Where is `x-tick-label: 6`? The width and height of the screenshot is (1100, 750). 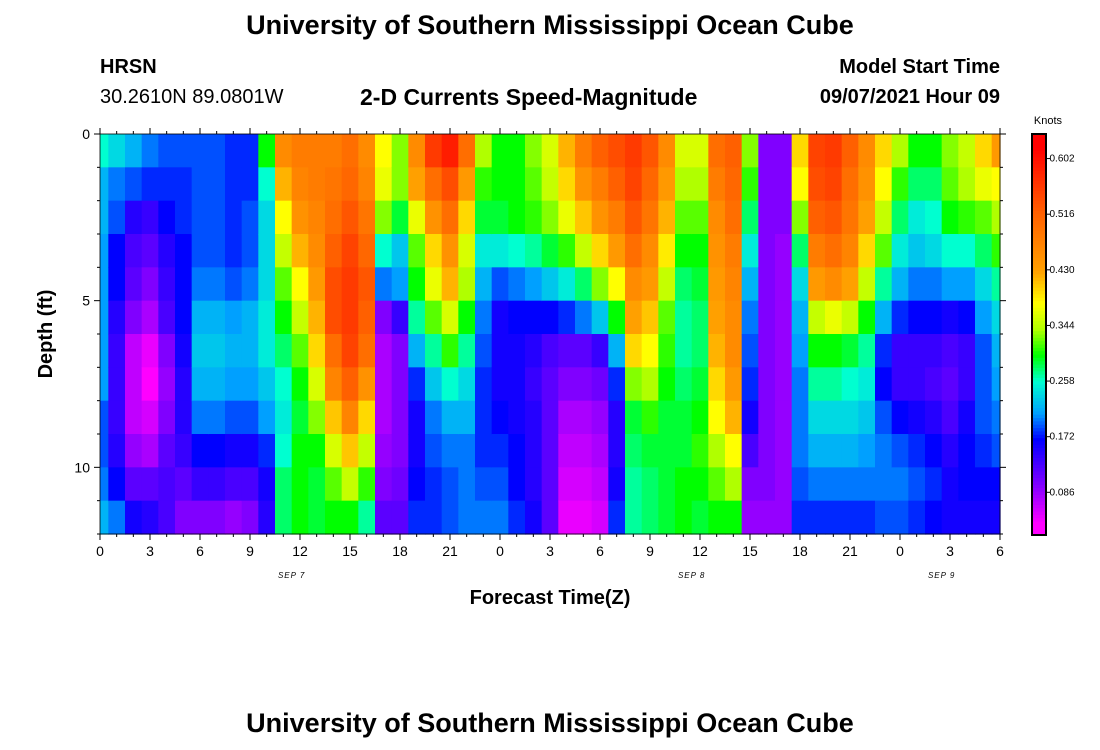 x-tick-label: 6 is located at coordinates (200, 551).